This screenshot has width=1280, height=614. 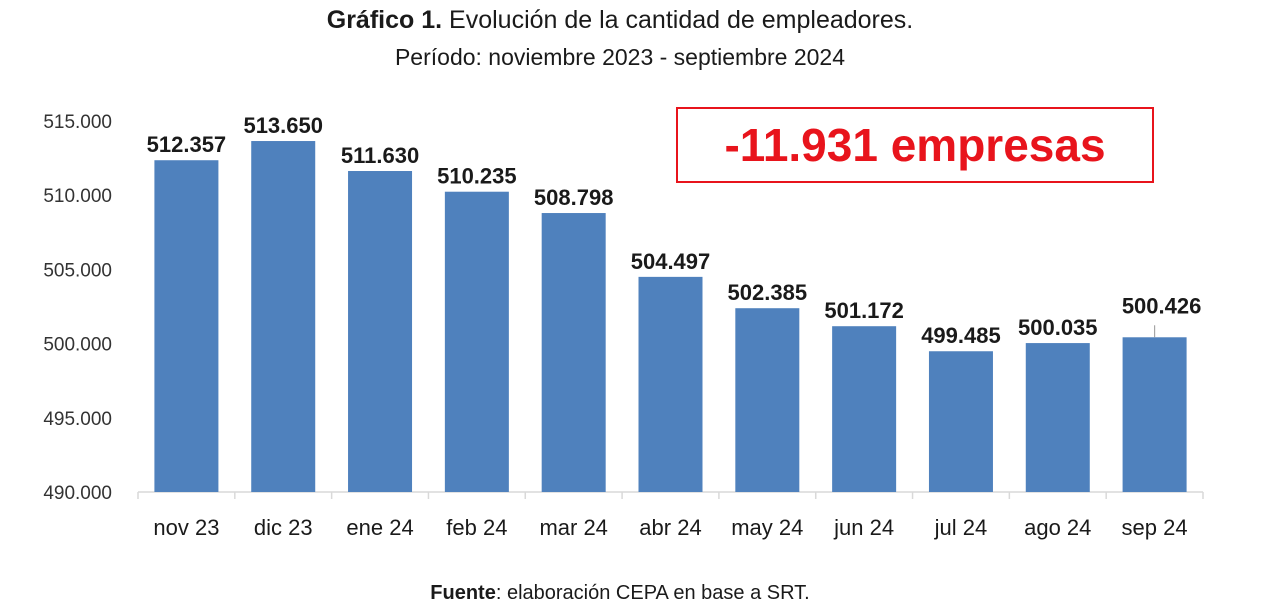 What do you see at coordinates (77, 122) in the screenshot?
I see `y-tick-label: 515.000` at bounding box center [77, 122].